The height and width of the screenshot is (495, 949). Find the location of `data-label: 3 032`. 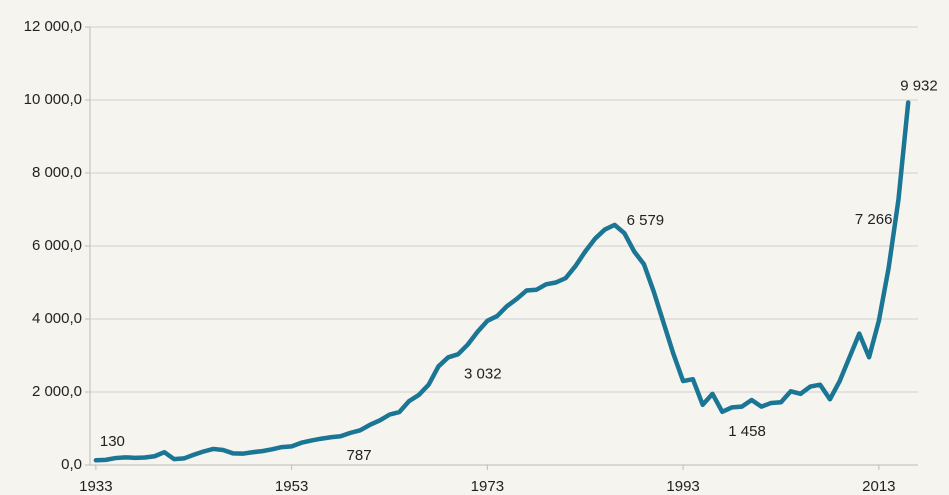

data-label: 3 032 is located at coordinates (483, 373).